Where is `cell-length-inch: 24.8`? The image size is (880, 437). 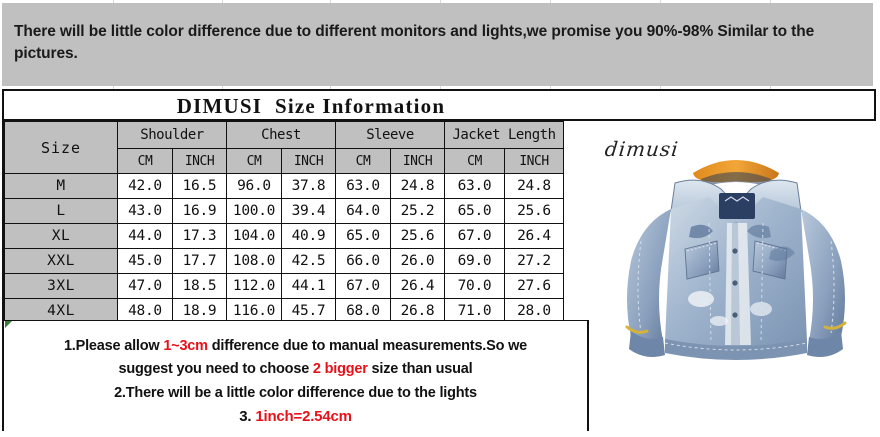
cell-length-inch: 24.8 is located at coordinates (534, 186).